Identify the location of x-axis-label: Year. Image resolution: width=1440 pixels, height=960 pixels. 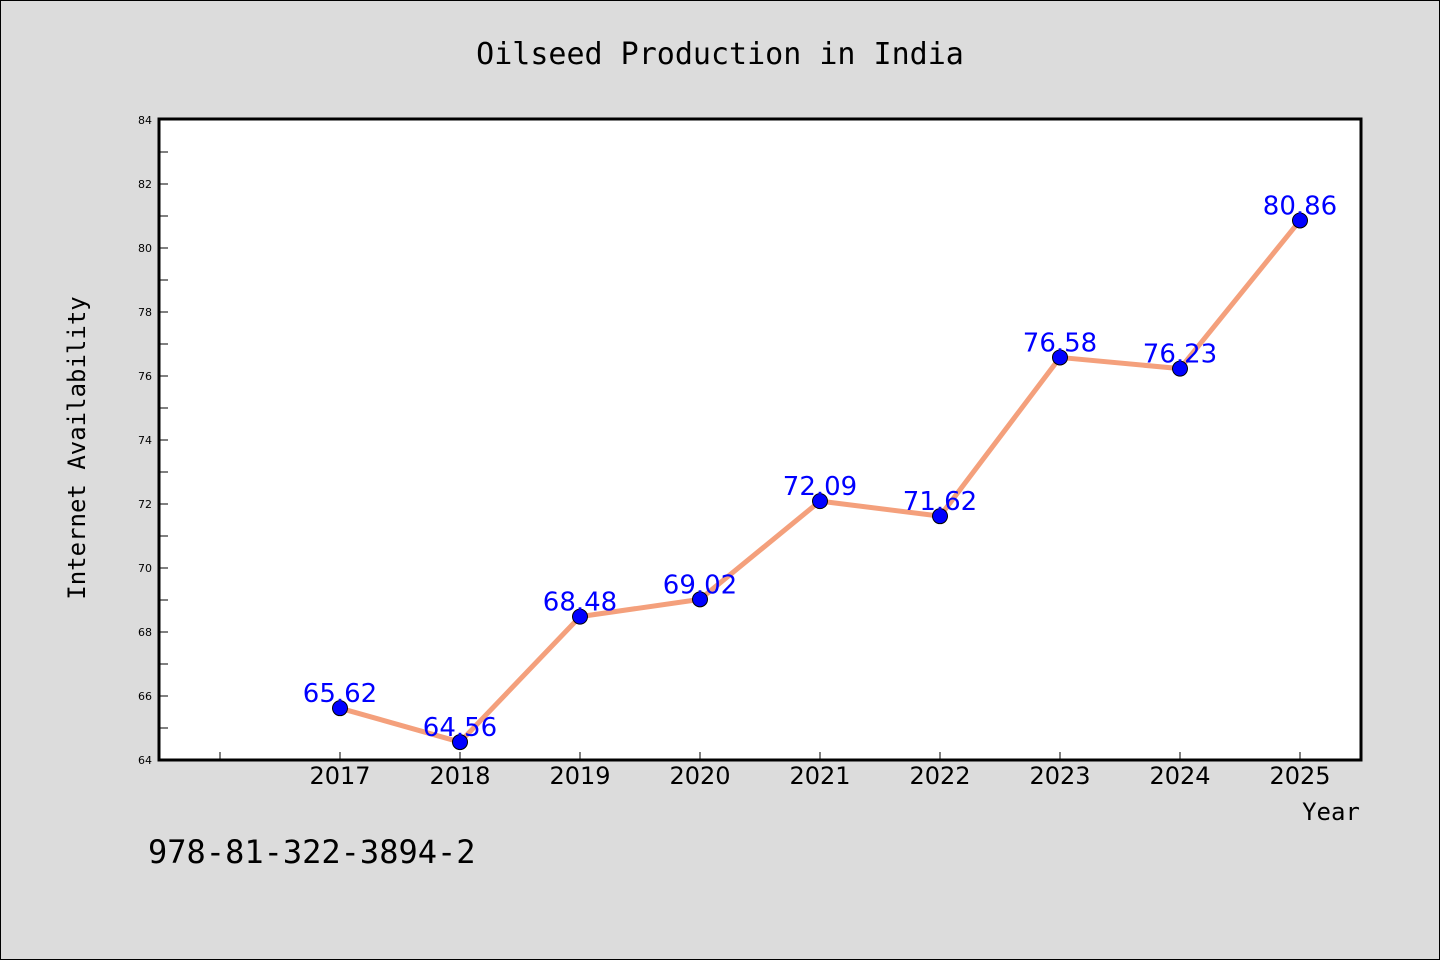
(1331, 812).